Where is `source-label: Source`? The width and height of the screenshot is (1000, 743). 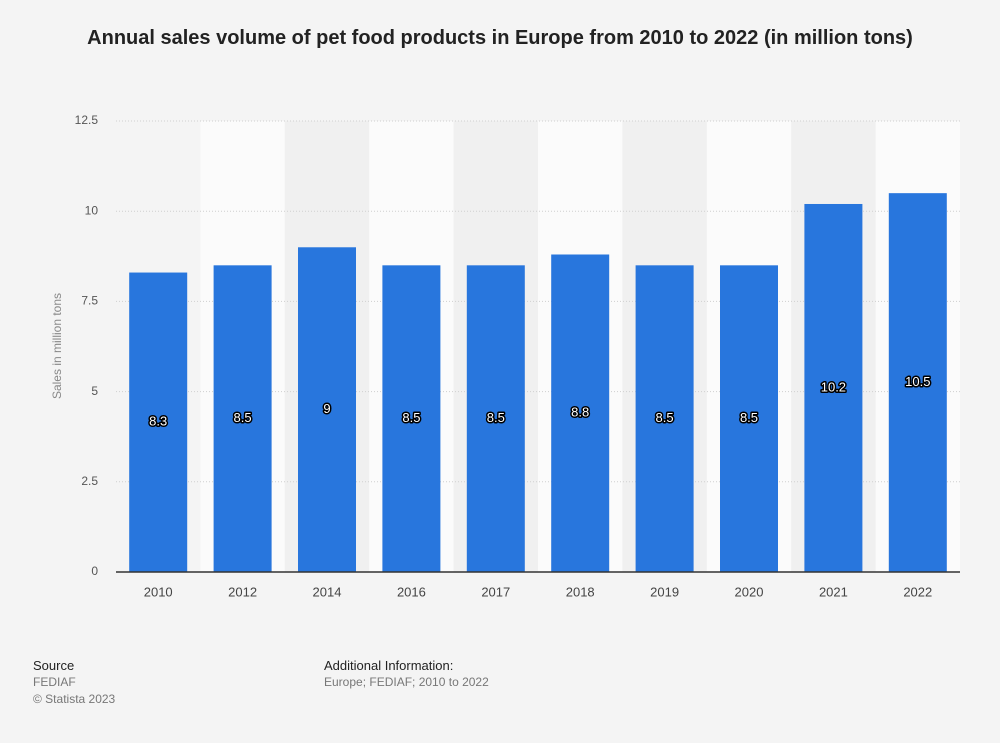
source-label: Source is located at coordinates (54, 665).